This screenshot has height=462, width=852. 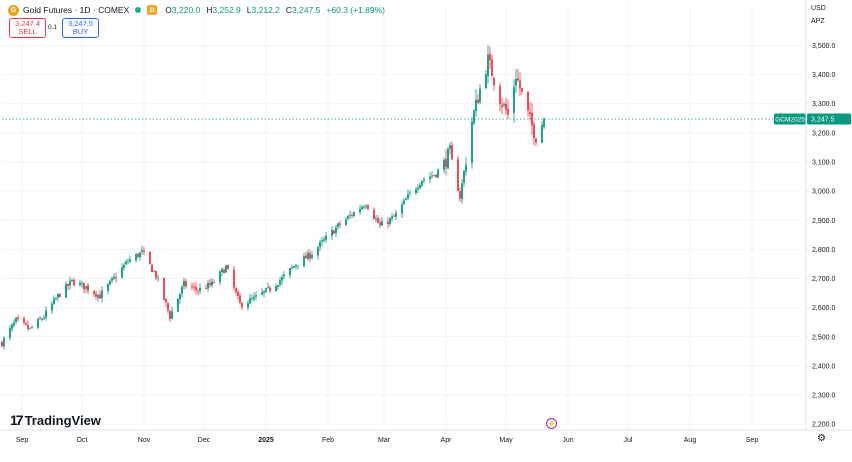 What do you see at coordinates (138, 10) in the screenshot?
I see `live-dot-icon` at bounding box center [138, 10].